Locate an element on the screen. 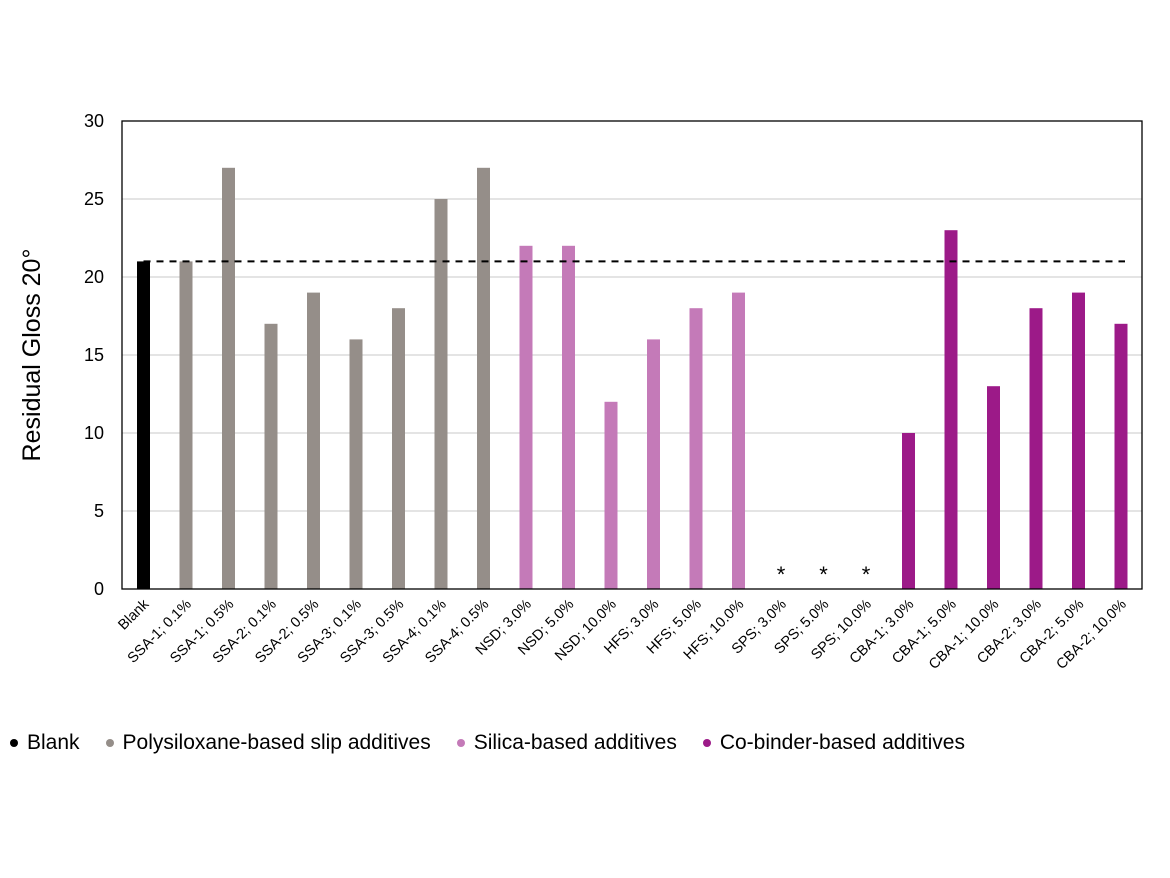  legend-item: Co-binder-based additives is located at coordinates (833, 743).